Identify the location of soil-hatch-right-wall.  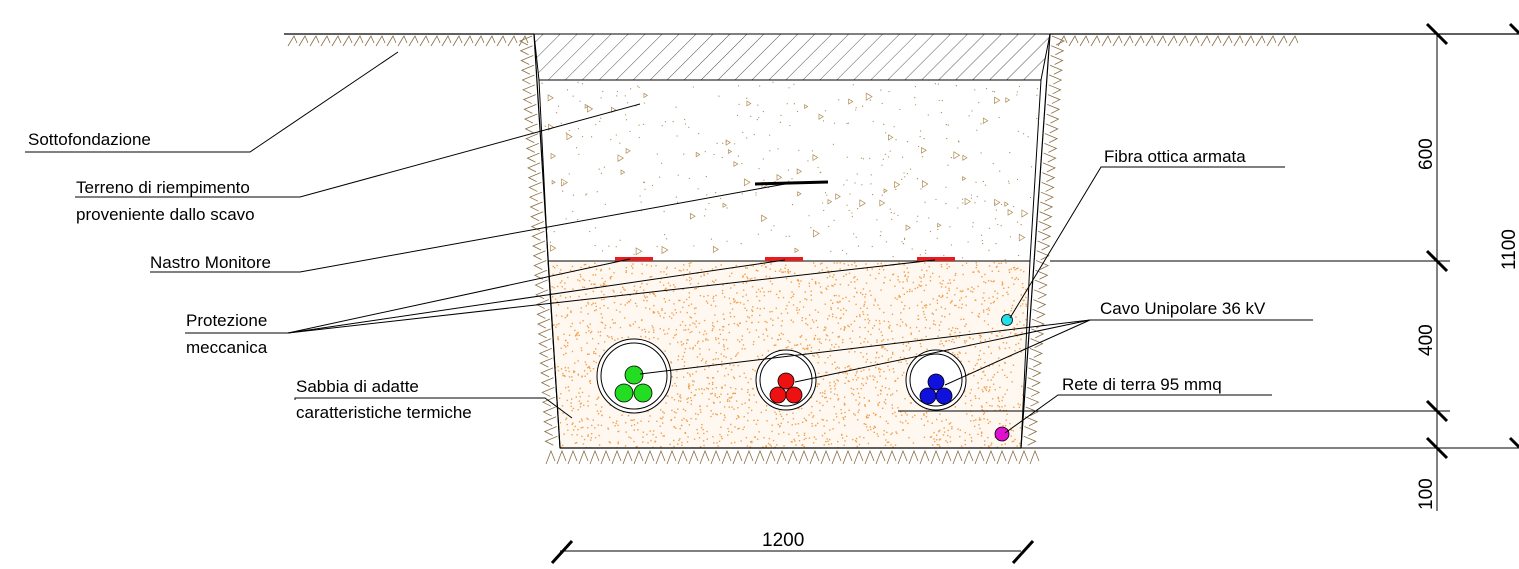
(1044, 240).